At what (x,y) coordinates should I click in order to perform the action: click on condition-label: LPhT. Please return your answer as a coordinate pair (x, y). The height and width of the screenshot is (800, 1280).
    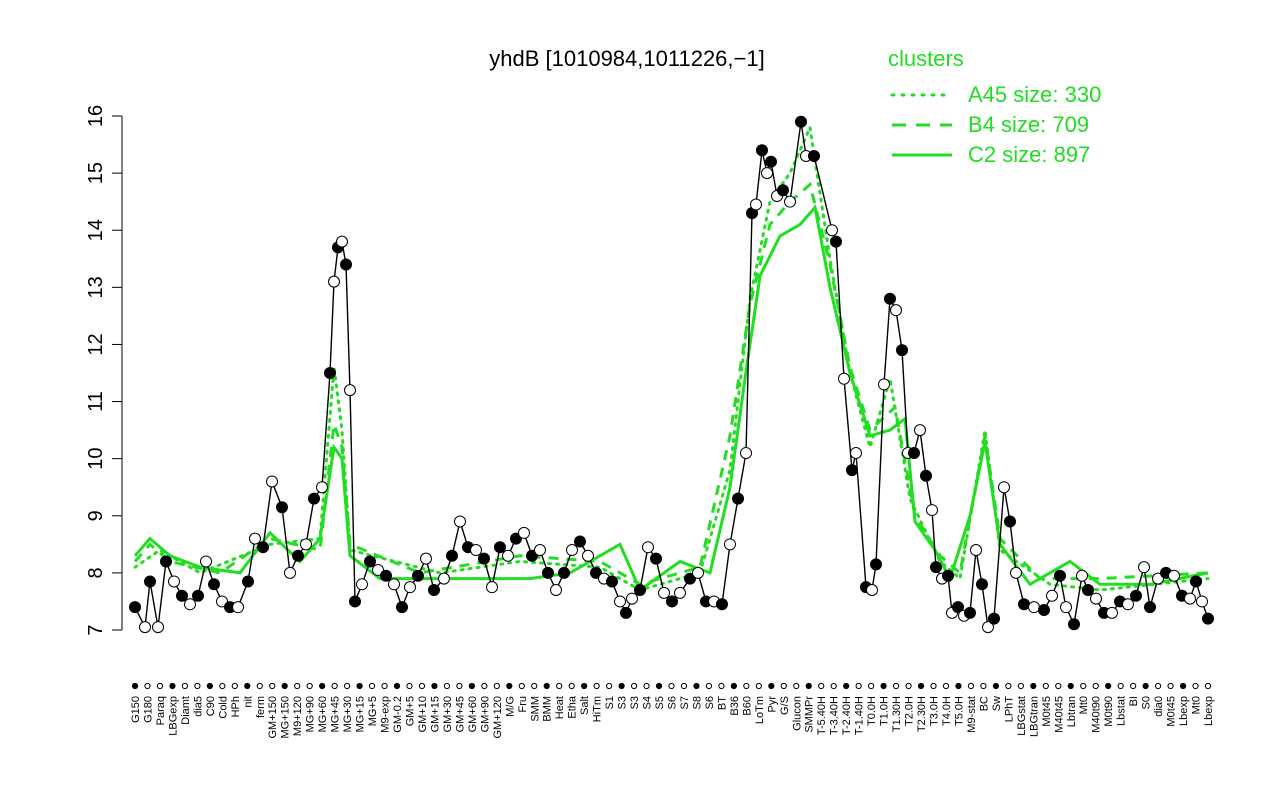
    Looking at the image, I should click on (1009, 709).